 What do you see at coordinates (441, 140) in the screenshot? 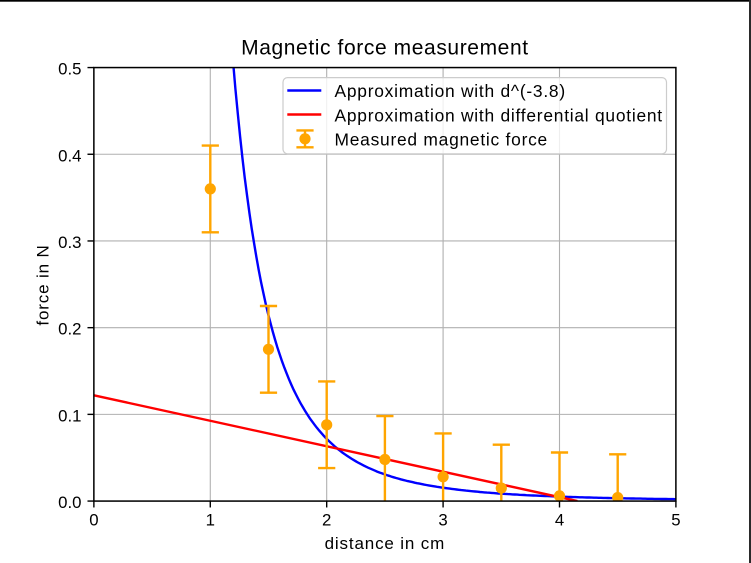
I see `svg-text: Measured magnetic force` at bounding box center [441, 140].